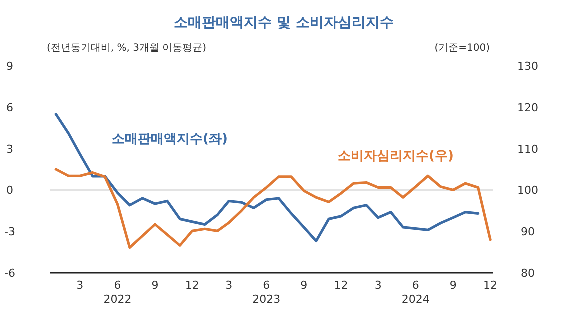 This screenshot has height=331, width=568. I want to click on y2-tick-label: 100, so click(528, 191).